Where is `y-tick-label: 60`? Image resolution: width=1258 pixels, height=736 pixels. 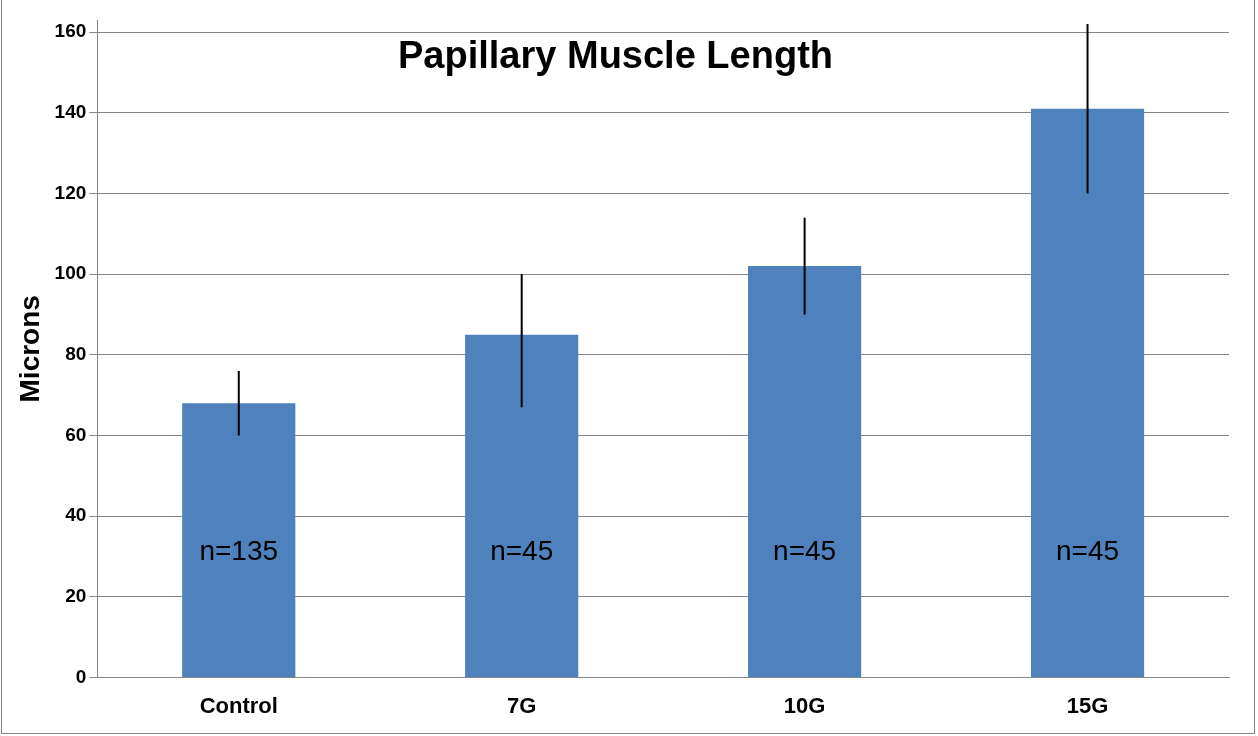 y-tick-label: 60 is located at coordinates (76, 434).